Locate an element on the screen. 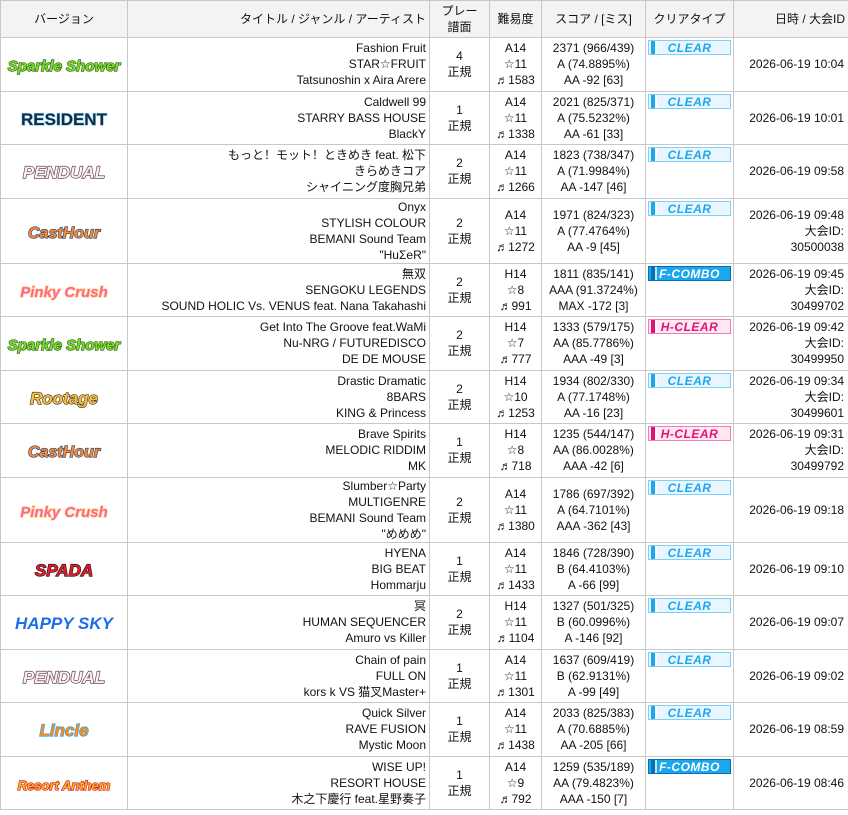  version-logo: Sparkle Shower is located at coordinates (64, 67).